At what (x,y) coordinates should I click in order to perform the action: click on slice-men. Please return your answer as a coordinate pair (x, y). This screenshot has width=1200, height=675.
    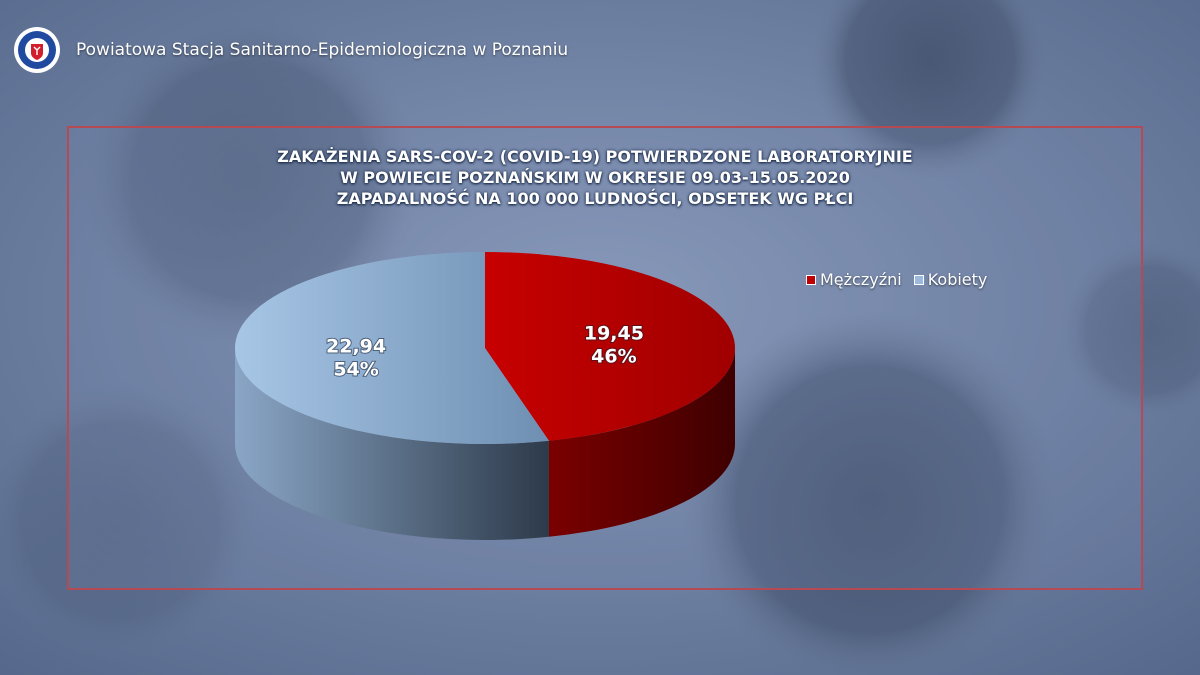
    Looking at the image, I should click on (610, 346).